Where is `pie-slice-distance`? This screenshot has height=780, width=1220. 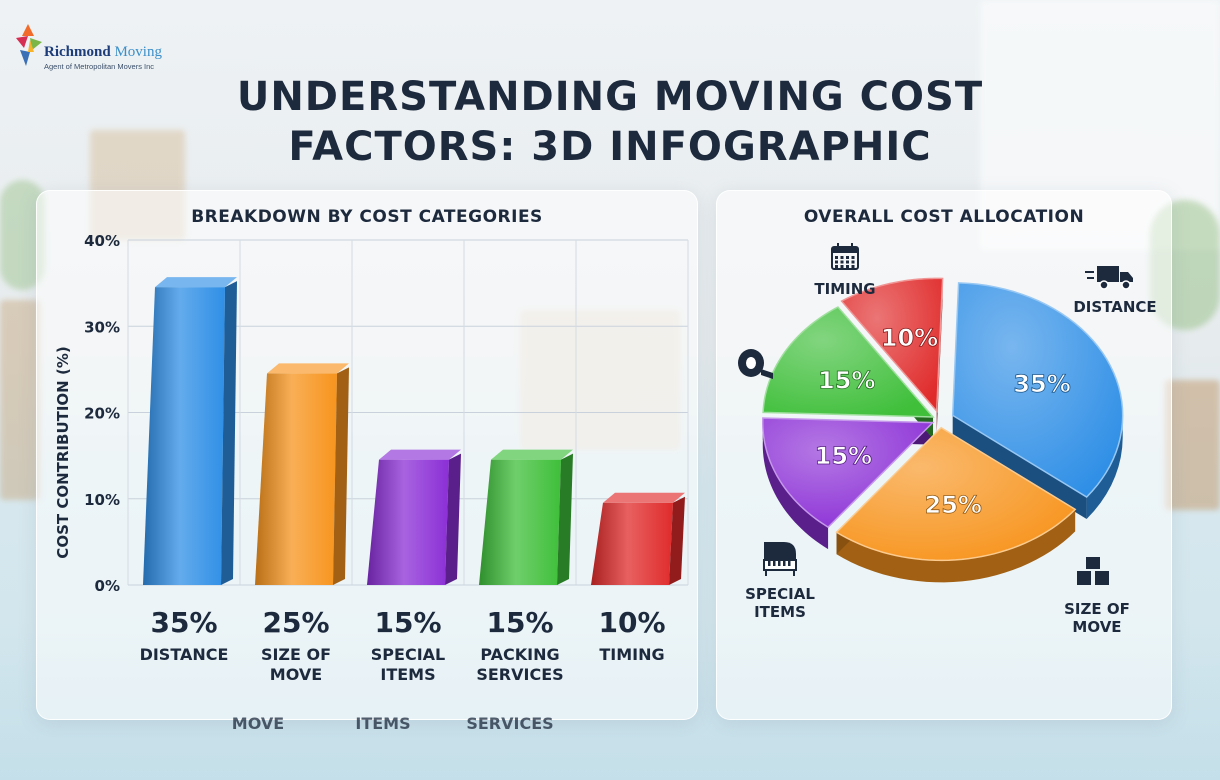
pie-slice-distance is located at coordinates (1037, 390).